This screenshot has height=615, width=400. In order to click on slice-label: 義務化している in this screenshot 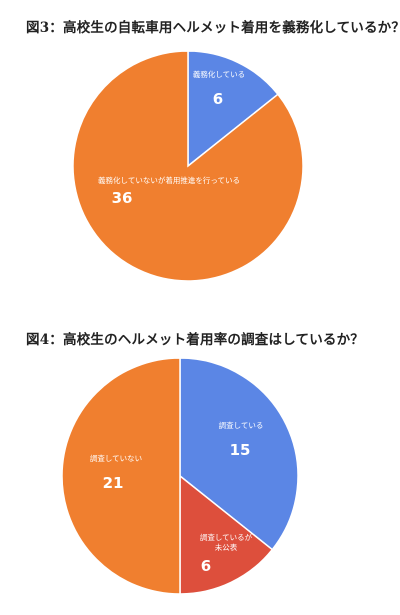, I will do `click(219, 74)`.